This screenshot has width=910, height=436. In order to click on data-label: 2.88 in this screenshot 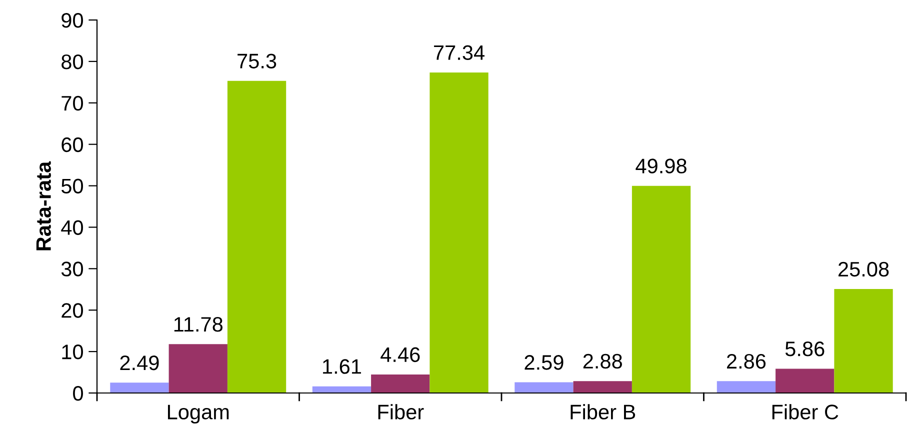, I will do `click(602, 361)`.